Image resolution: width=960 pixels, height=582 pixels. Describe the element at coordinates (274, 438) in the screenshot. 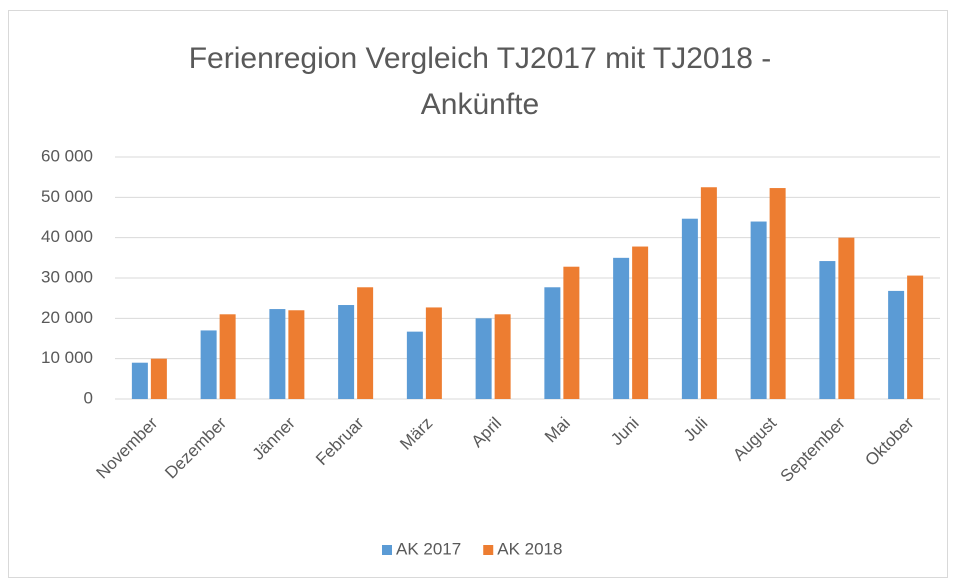

I see `x-tick-label: Jänner` at that location.